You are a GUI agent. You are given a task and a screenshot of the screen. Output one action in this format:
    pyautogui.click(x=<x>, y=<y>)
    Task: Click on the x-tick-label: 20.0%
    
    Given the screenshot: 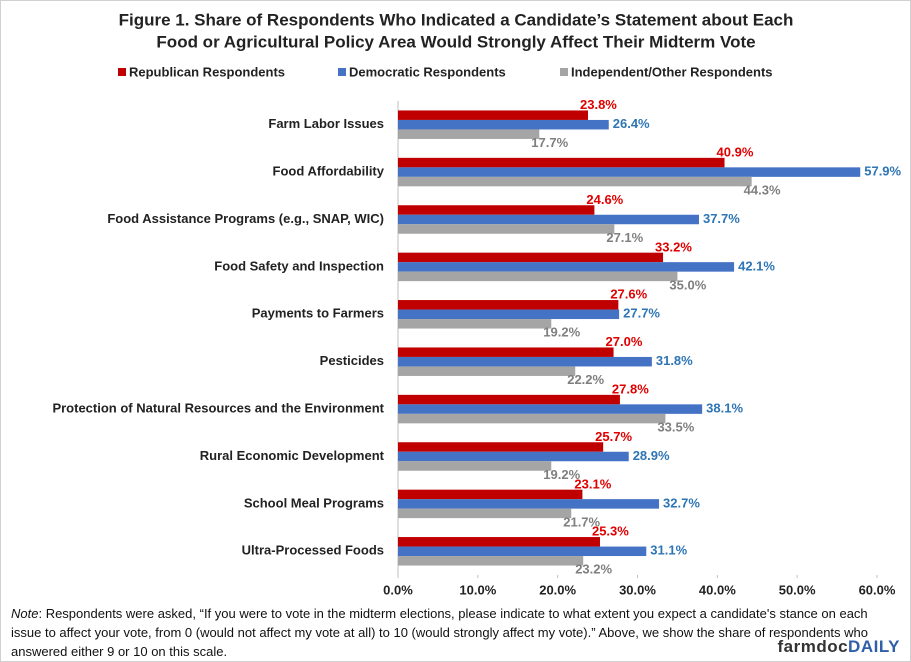 What is the action you would take?
    pyautogui.click(x=557, y=589)
    